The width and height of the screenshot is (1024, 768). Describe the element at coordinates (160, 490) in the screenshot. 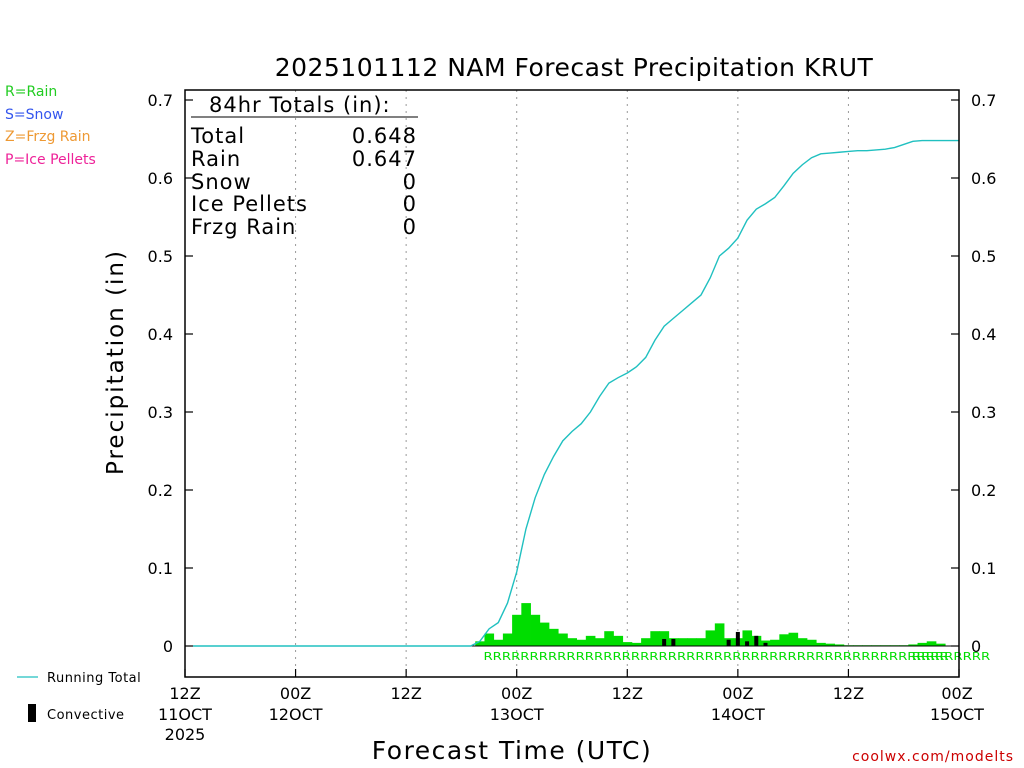

I see `y-tick-label-left: 0.2` at that location.